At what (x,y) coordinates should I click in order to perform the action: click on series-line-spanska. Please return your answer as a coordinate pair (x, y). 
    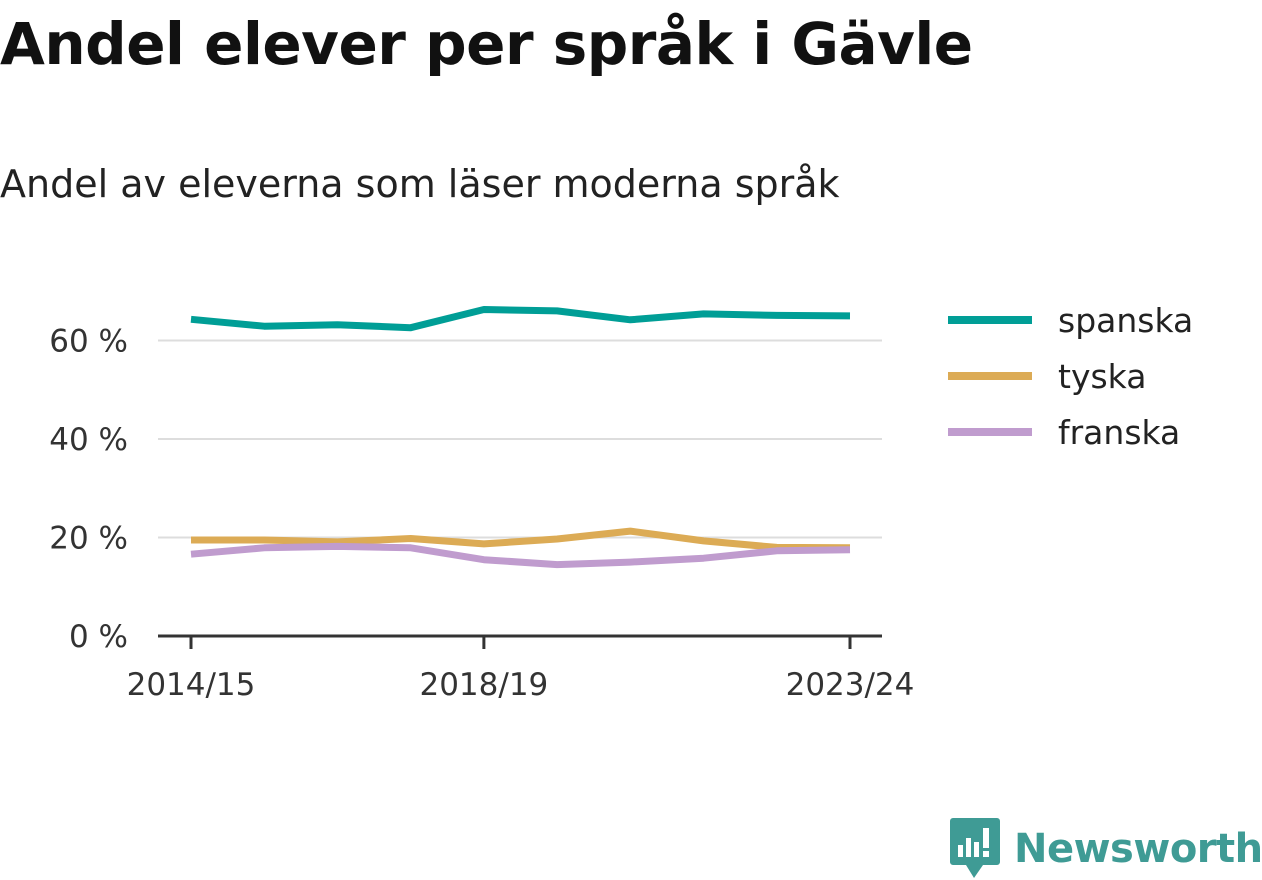
    Looking at the image, I should click on (520, 319).